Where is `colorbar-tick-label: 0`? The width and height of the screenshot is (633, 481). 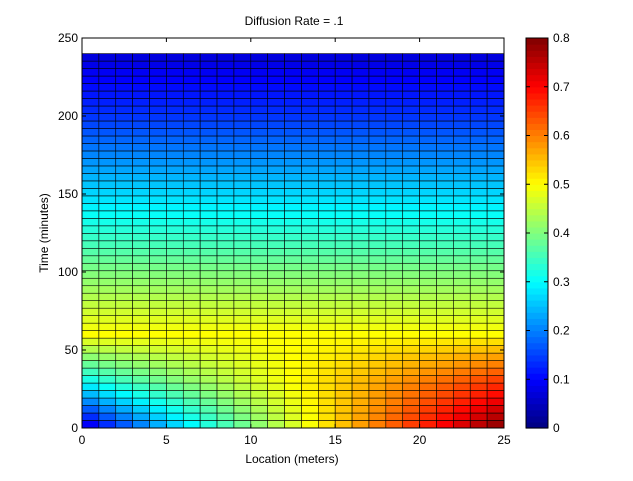 colorbar-tick-label: 0 is located at coordinates (556, 428).